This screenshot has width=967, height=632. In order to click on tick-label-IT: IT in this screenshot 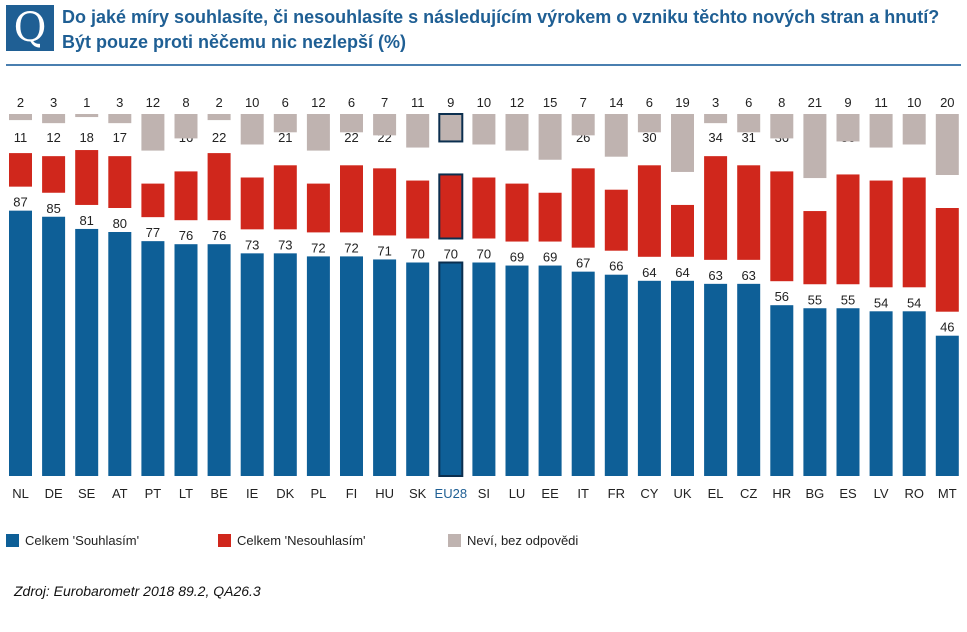, I will do `click(583, 493)`.